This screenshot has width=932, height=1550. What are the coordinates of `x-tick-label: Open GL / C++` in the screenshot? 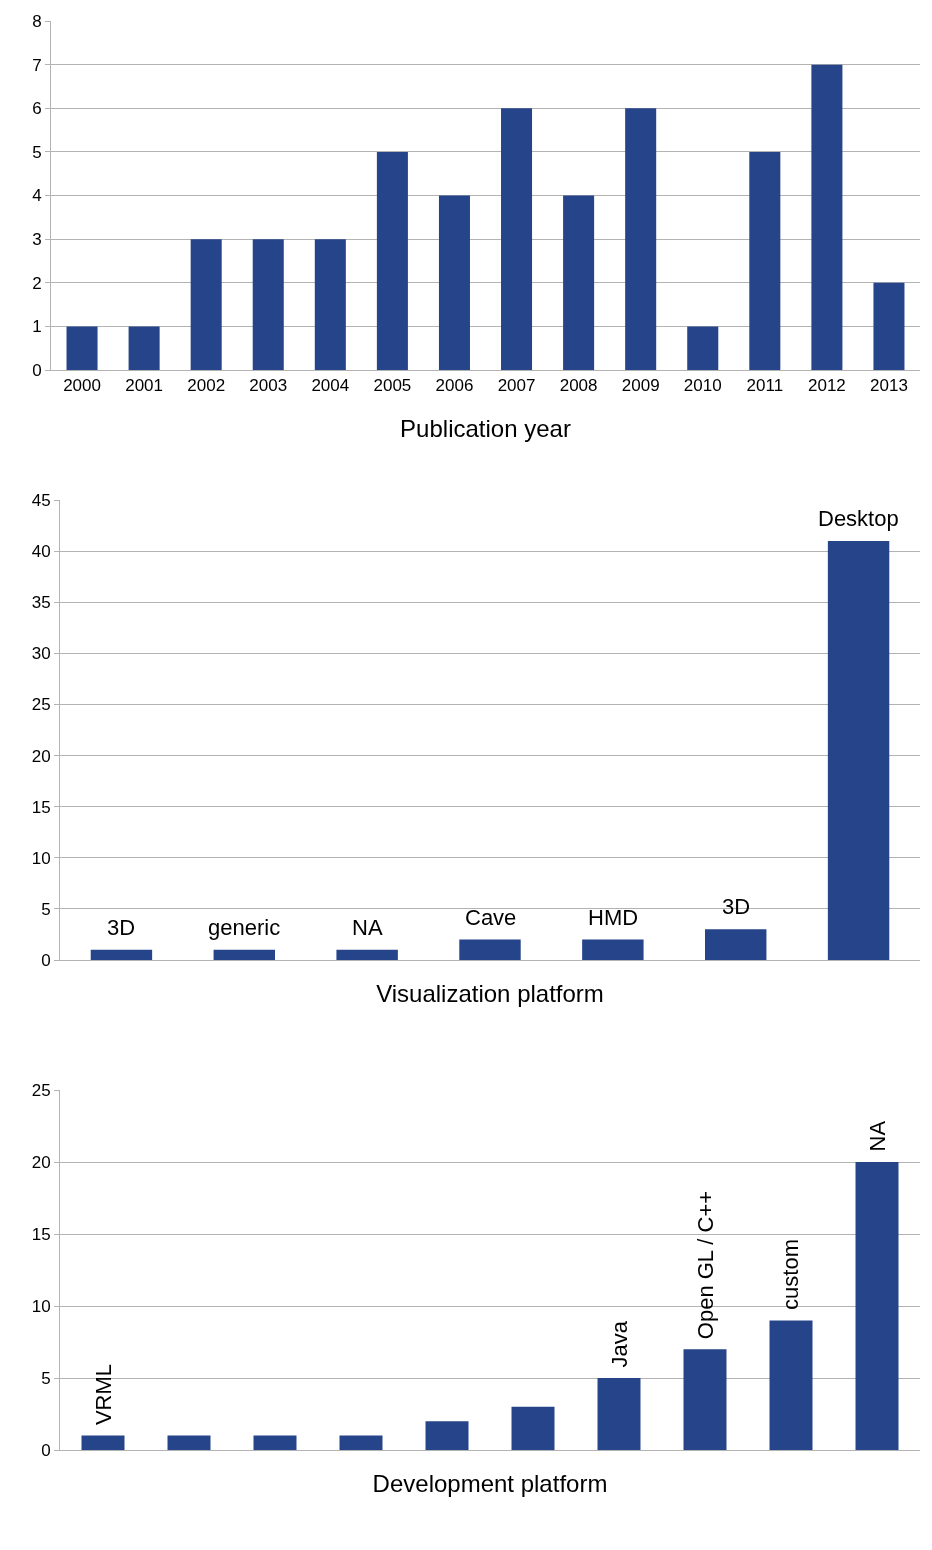 It's located at (705, 1265).